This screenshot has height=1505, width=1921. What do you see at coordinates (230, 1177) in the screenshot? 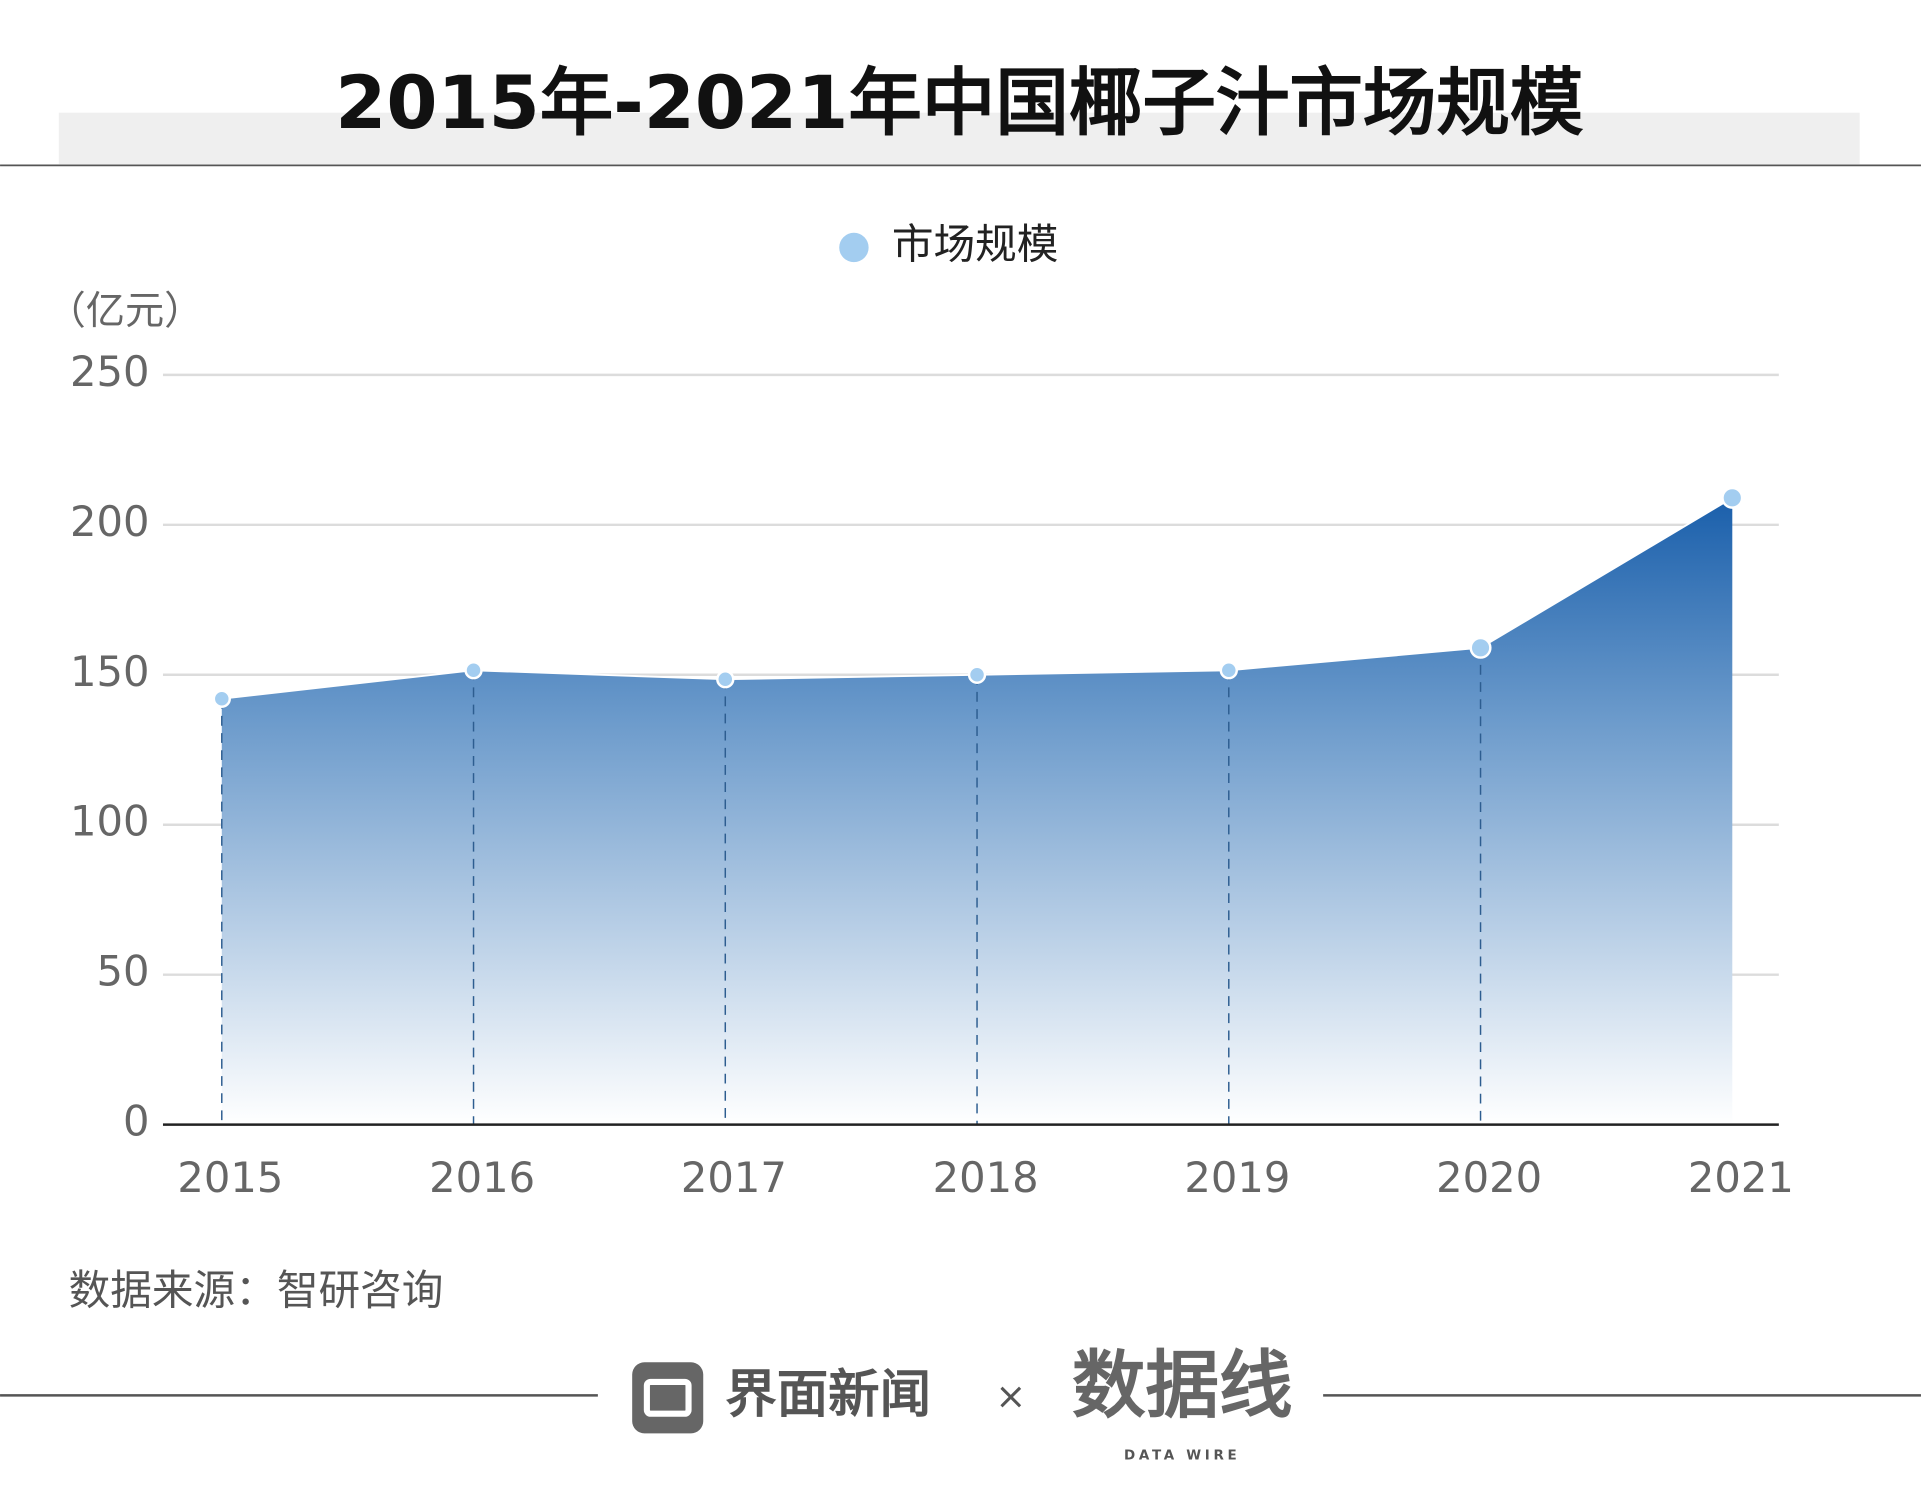
I see `x-tick-label: 2015` at bounding box center [230, 1177].